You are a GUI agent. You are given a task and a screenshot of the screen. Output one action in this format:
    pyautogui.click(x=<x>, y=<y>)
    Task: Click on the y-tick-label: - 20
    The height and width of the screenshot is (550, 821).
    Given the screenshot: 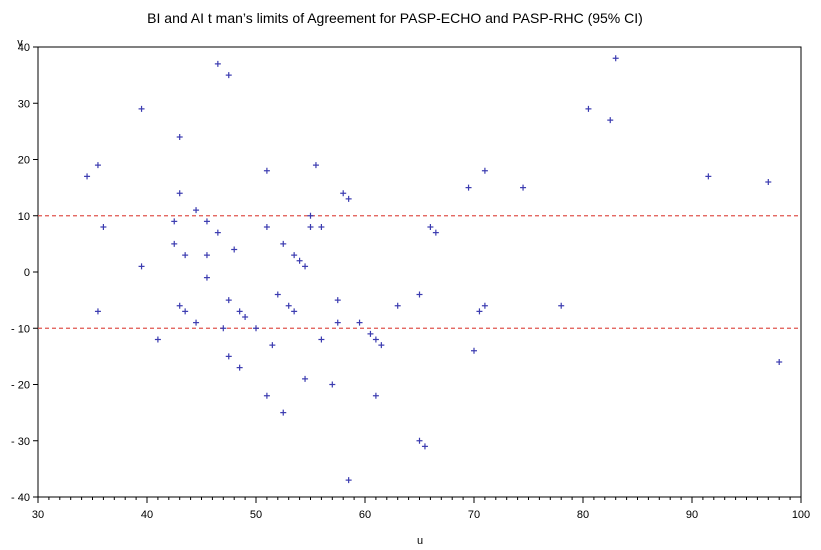 What is the action you would take?
    pyautogui.click(x=20, y=386)
    